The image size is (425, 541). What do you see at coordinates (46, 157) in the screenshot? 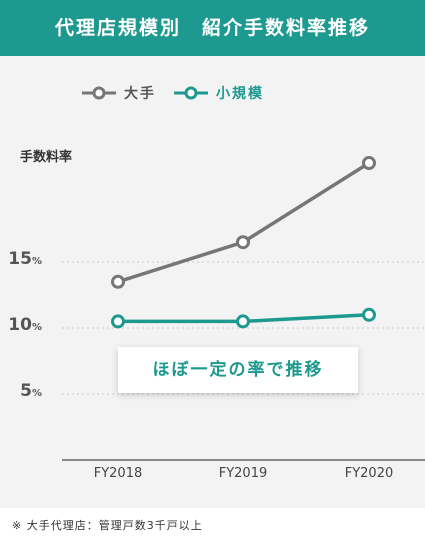
I see `y-axis-label: 手数料率` at bounding box center [46, 157].